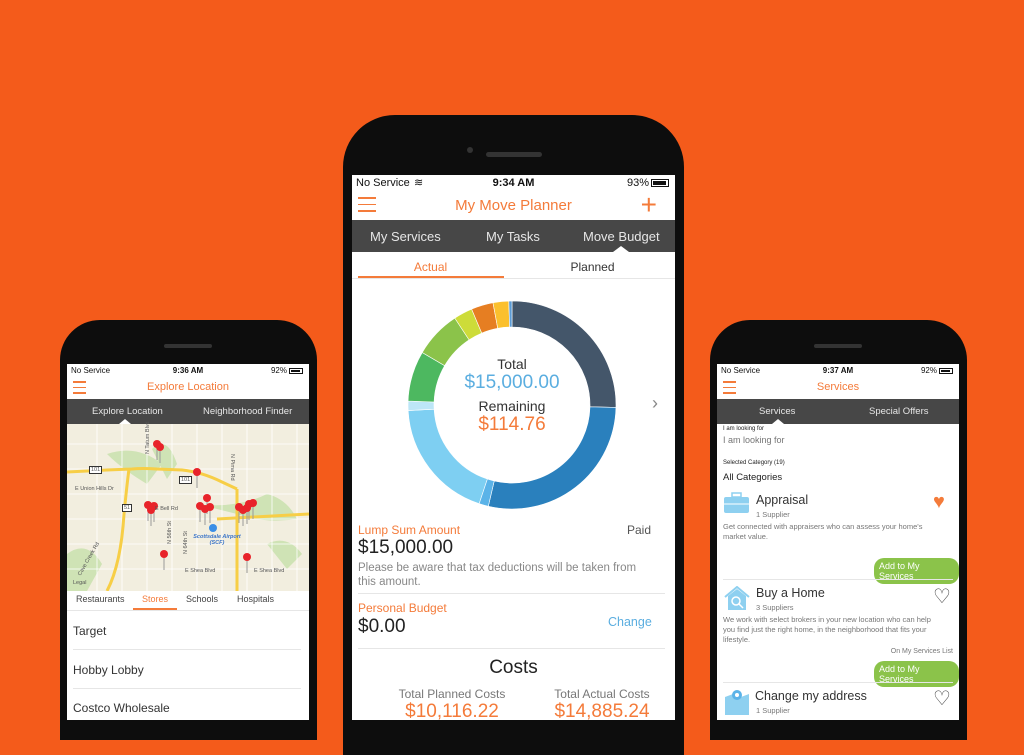  Describe the element at coordinates (256, 599) in the screenshot. I see `category-hospitals: Hospitals` at that location.